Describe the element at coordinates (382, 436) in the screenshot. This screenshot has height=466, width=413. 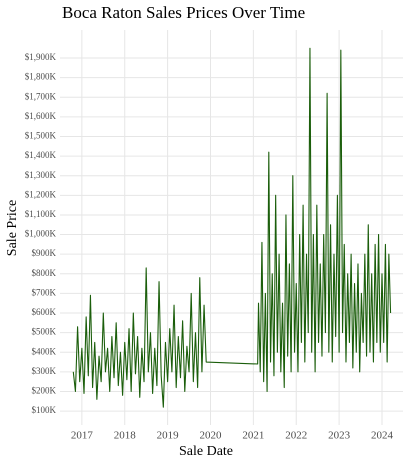
I see `x-tick-label: 2024` at that location.